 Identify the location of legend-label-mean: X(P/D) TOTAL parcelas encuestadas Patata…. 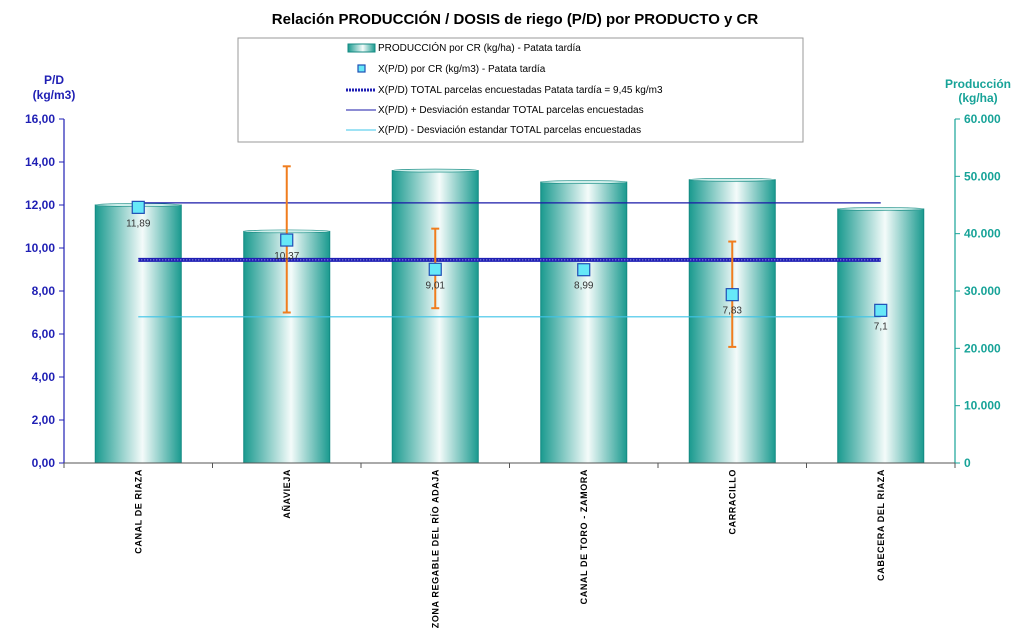
(520, 90).